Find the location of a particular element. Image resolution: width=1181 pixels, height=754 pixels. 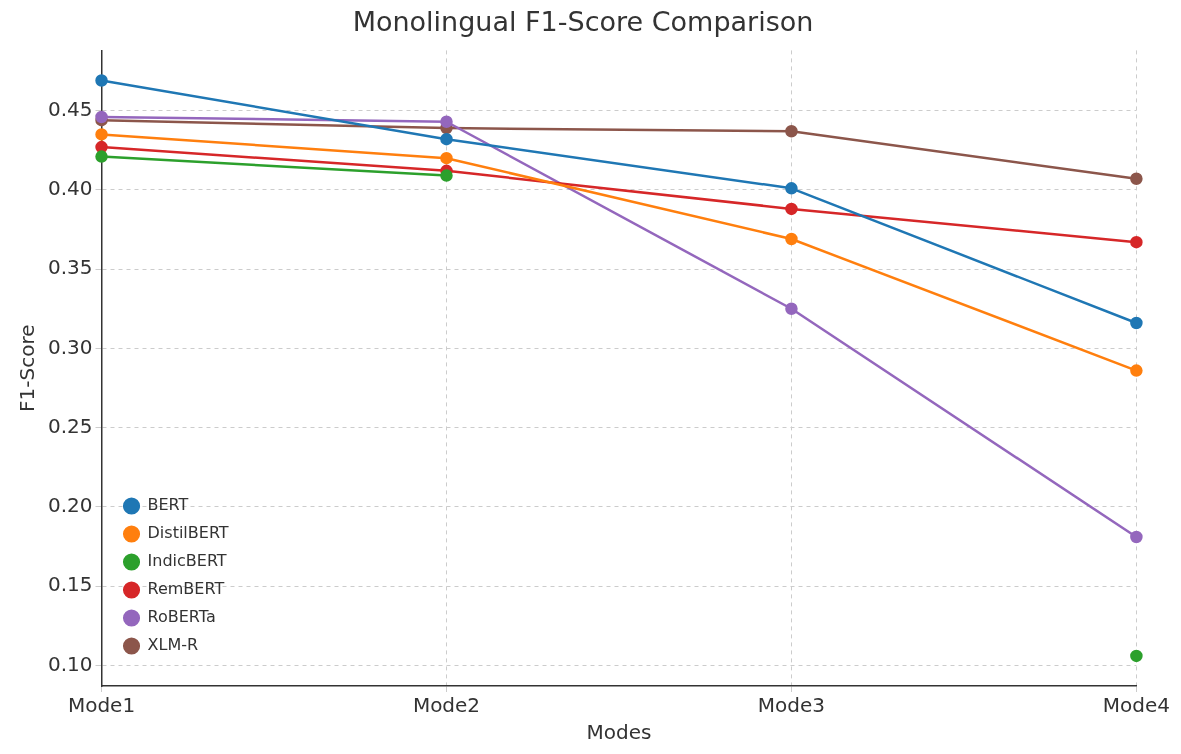

legend-label: XLM-R is located at coordinates (173, 645).